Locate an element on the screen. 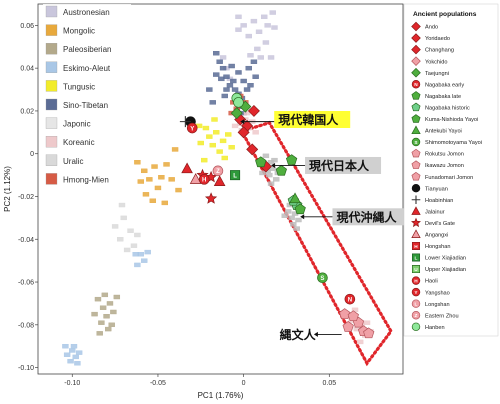 The image size is (500, 404). ancient-legend-marker-glyph: N is located at coordinates (416, 85).